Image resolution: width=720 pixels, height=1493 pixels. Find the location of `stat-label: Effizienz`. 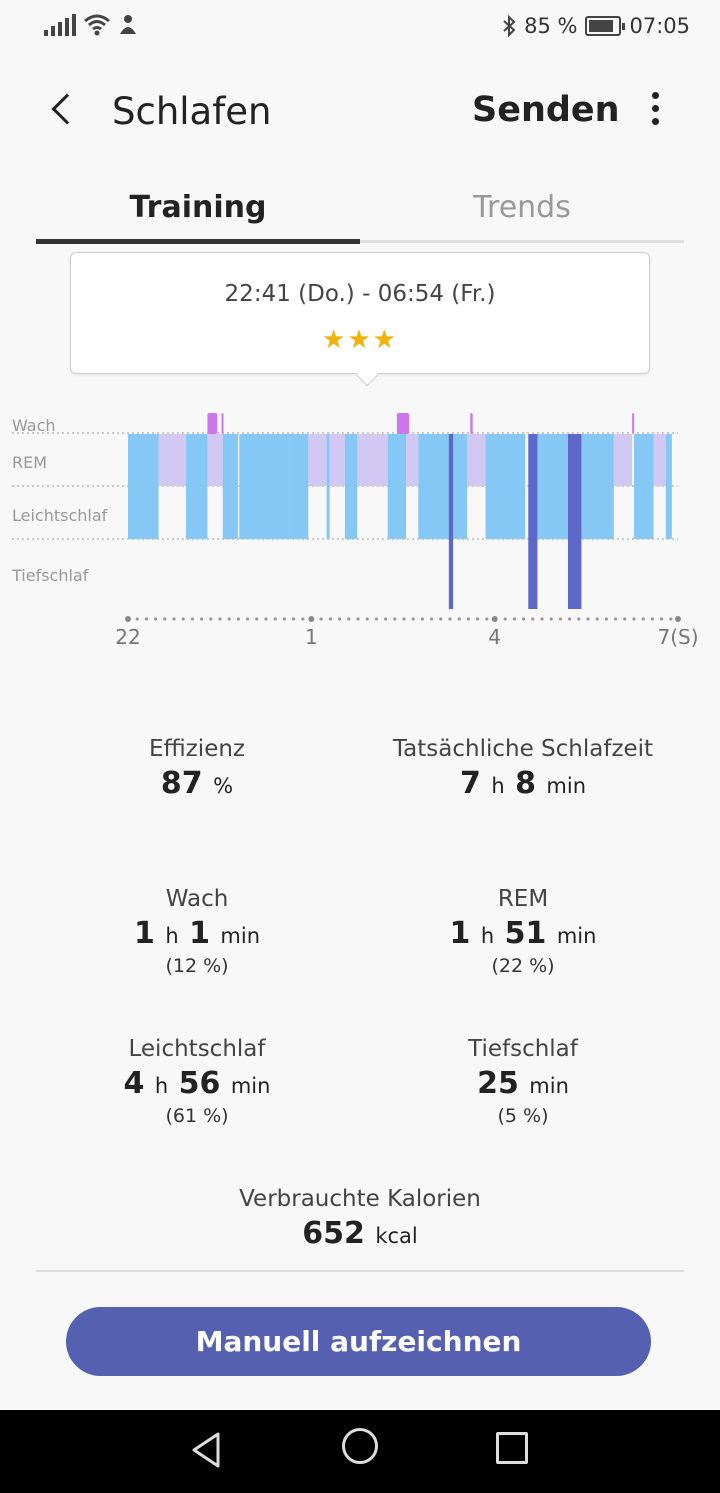

stat-label: Effizienz is located at coordinates (197, 749).